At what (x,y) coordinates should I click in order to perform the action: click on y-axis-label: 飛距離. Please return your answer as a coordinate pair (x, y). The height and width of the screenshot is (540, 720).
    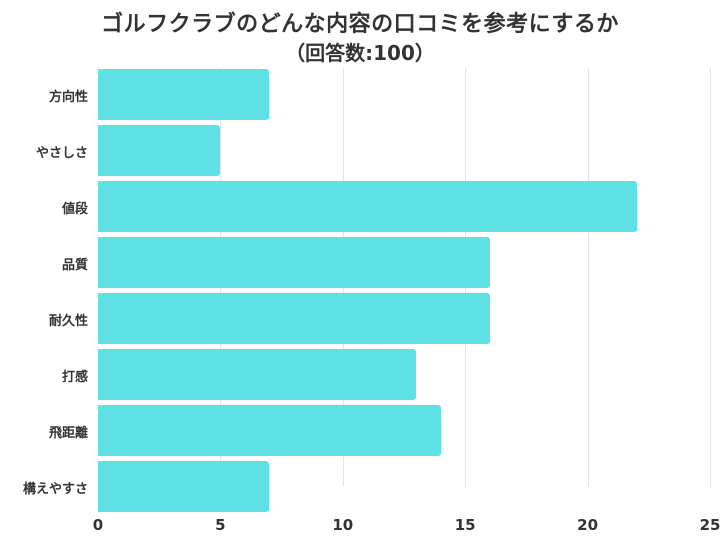
    Looking at the image, I should click on (68, 433).